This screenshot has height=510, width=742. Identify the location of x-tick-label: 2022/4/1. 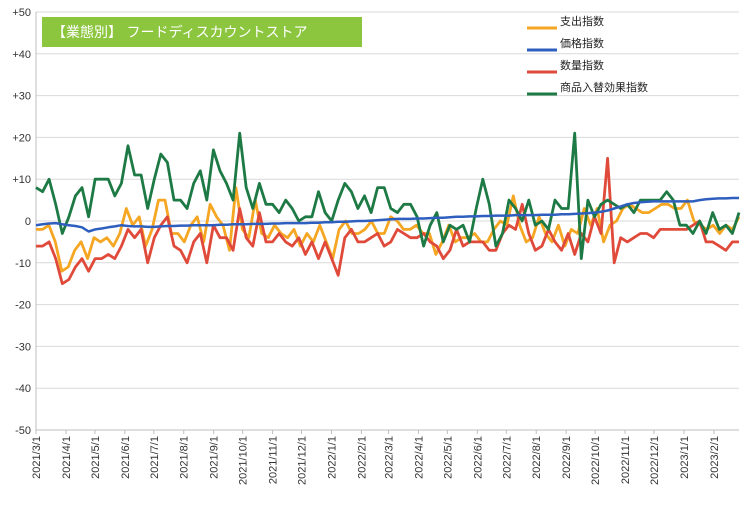
(419, 457).